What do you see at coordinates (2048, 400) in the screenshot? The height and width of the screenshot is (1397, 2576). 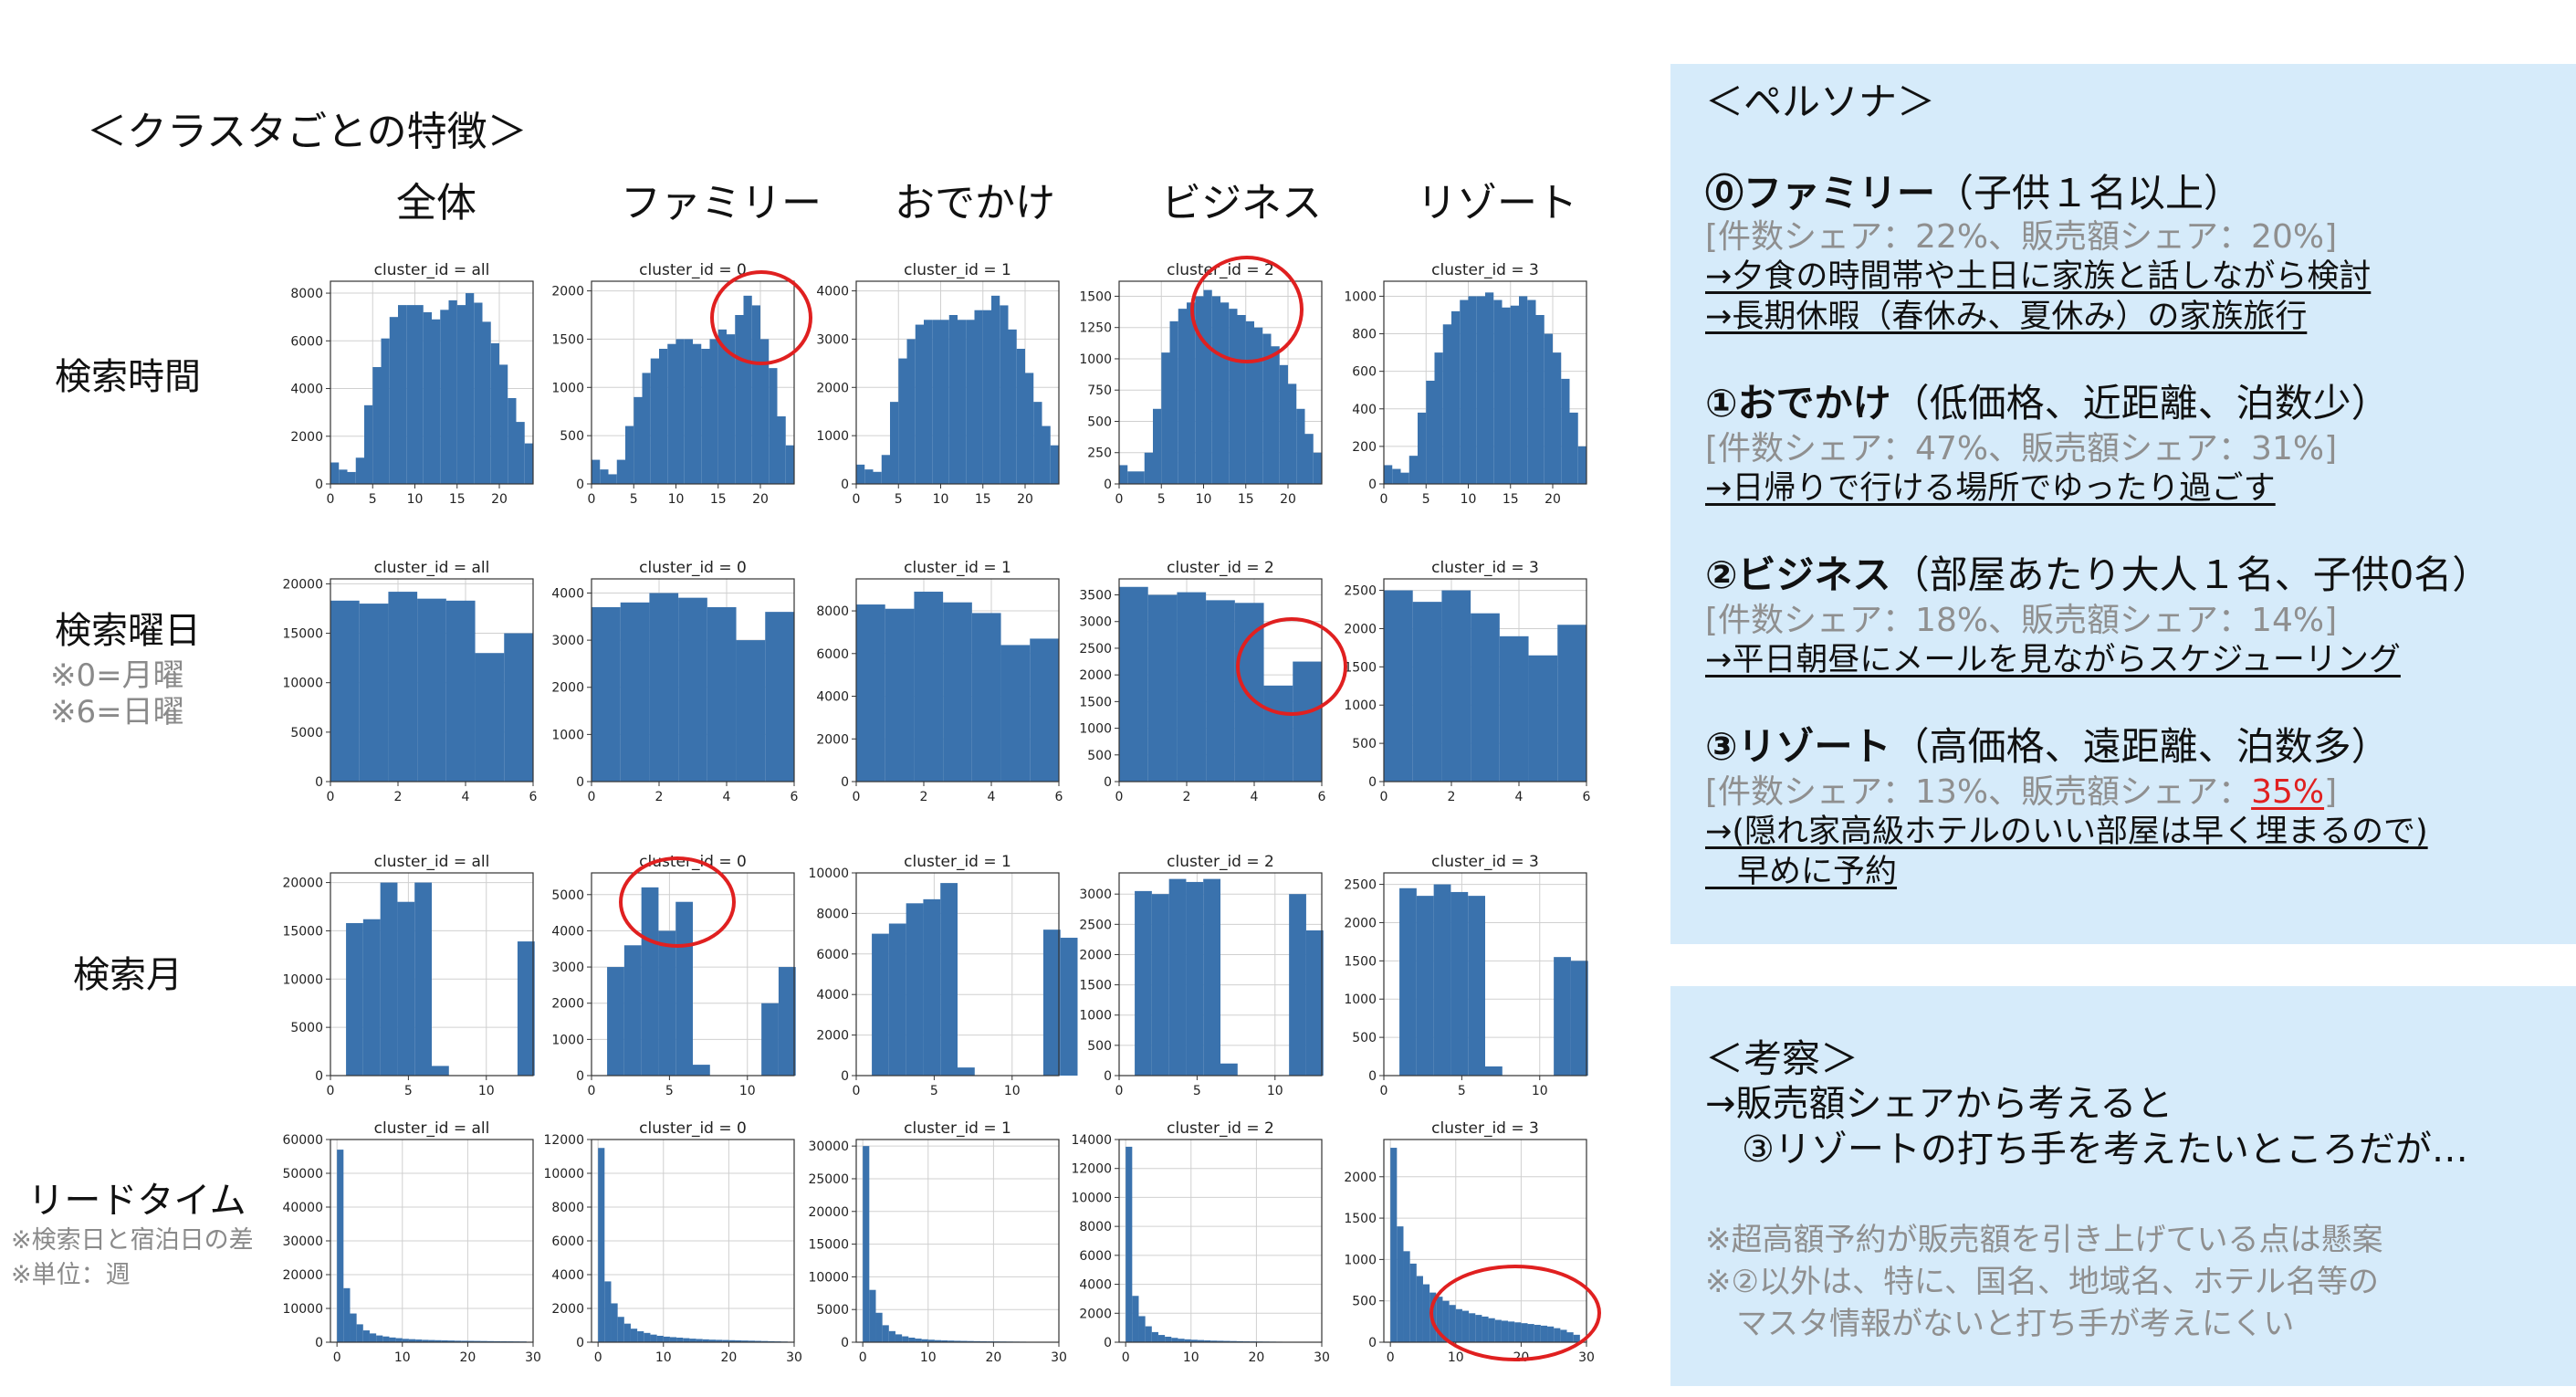 I see `persona-outing-heading: ①おでかけ（低価格、近距離、泊数少）` at bounding box center [2048, 400].